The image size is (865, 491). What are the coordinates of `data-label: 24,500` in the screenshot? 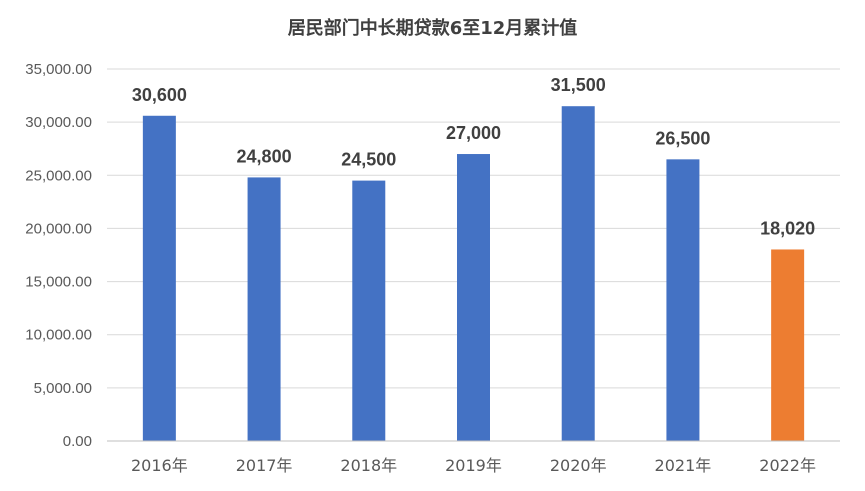 It's located at (368, 160).